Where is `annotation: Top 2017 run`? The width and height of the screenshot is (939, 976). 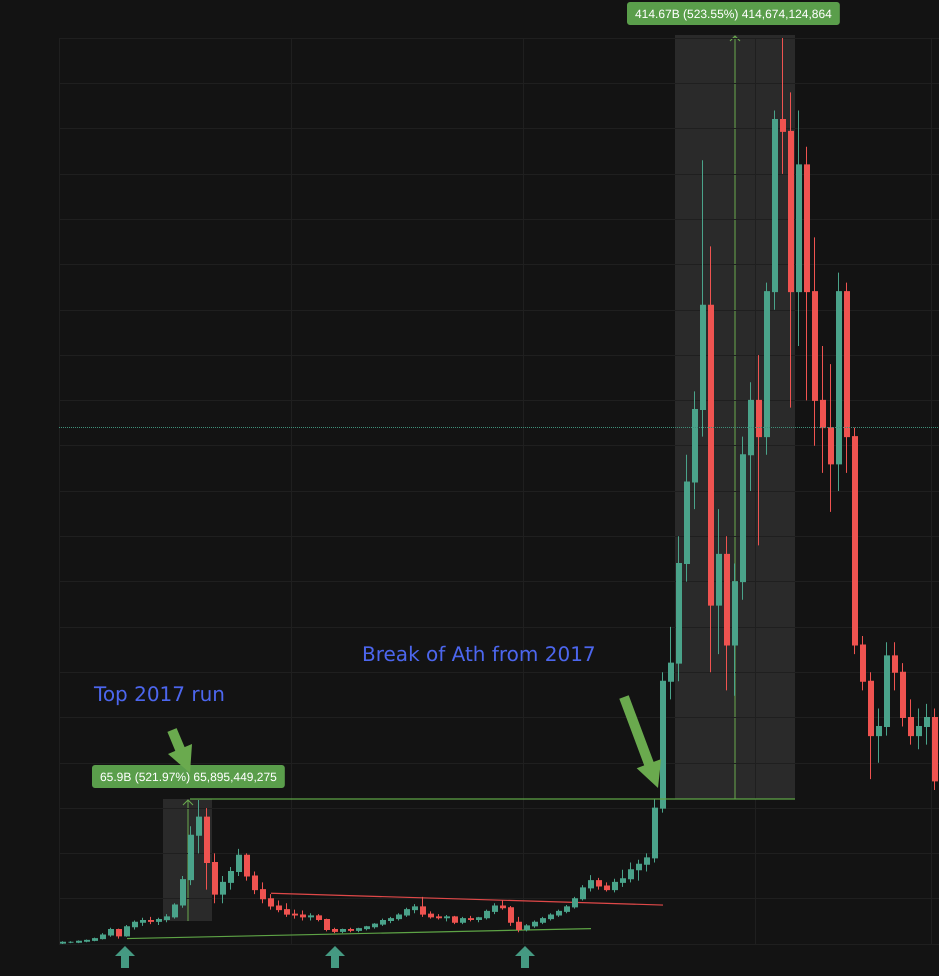
annotation: Top 2017 run is located at coordinates (159, 694).